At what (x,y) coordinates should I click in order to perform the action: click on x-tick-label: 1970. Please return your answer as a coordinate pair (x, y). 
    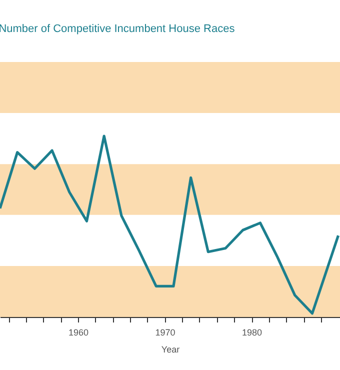
    Looking at the image, I should click on (165, 333).